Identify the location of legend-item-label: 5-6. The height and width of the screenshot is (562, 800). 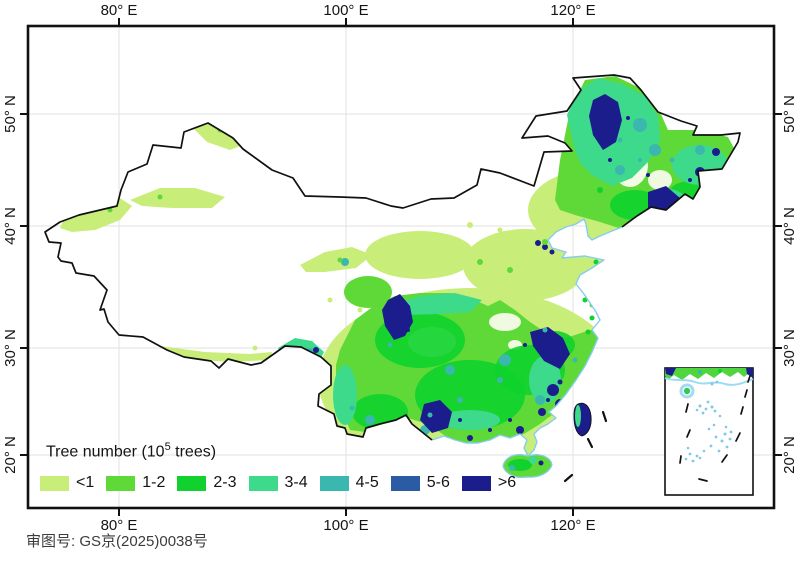
(438, 483).